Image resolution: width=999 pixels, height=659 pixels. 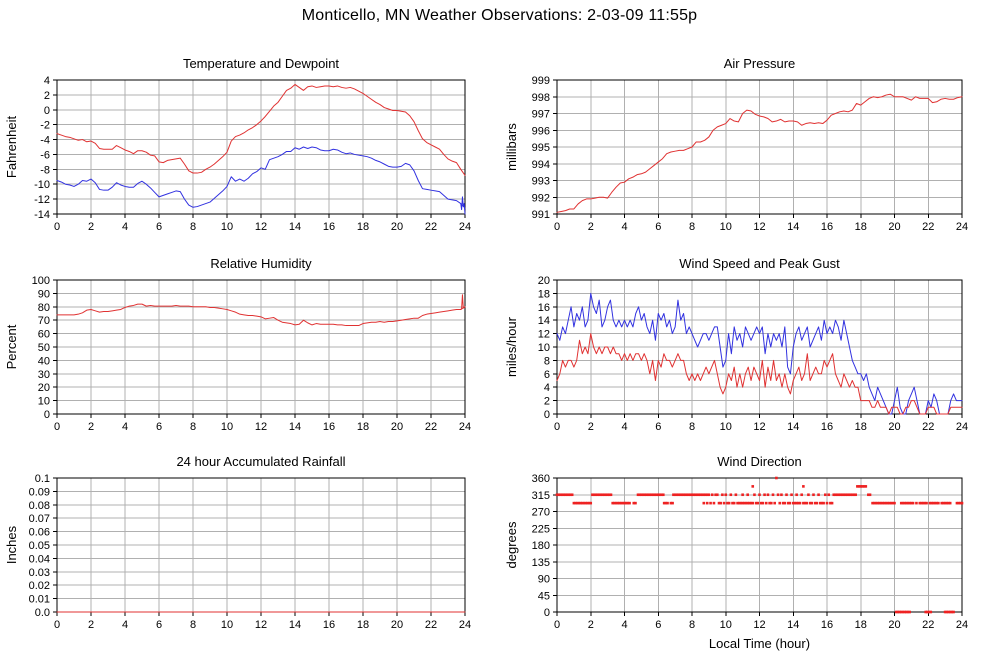 What do you see at coordinates (39, 546) in the screenshot?
I see `svg-text: 0.05` at bounding box center [39, 546].